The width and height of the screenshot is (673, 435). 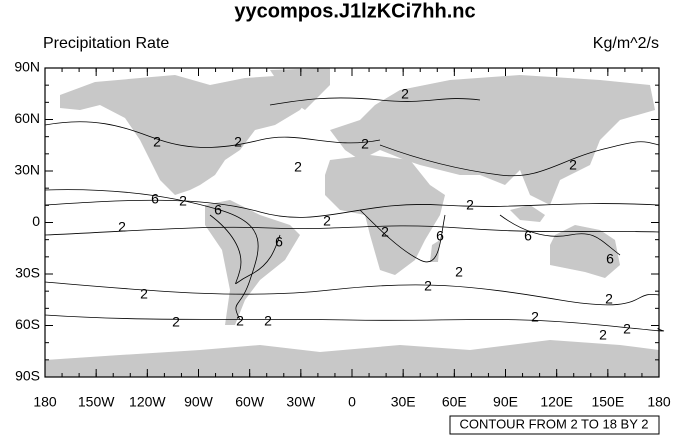 I want to click on y-tick-label: 90N, so click(x=27, y=67).